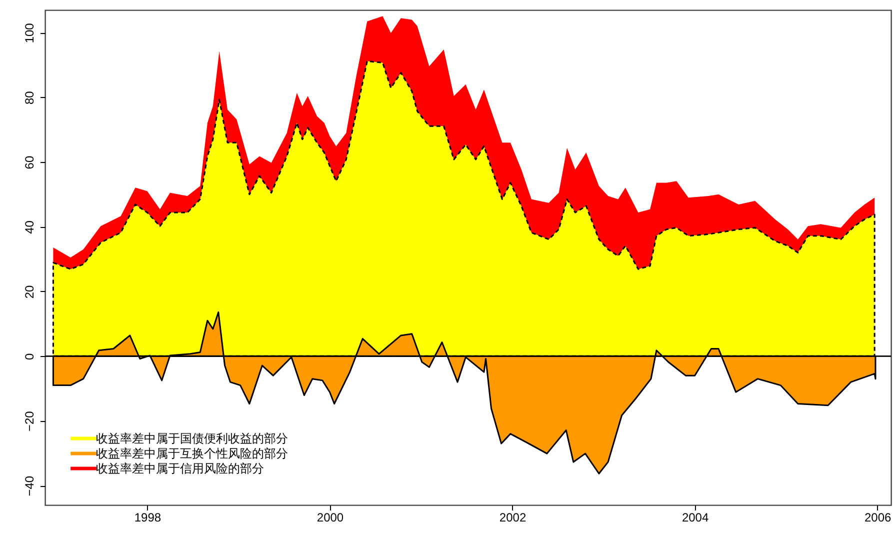  What do you see at coordinates (29, 356) in the screenshot?
I see `y-tick-label: 0` at bounding box center [29, 356].